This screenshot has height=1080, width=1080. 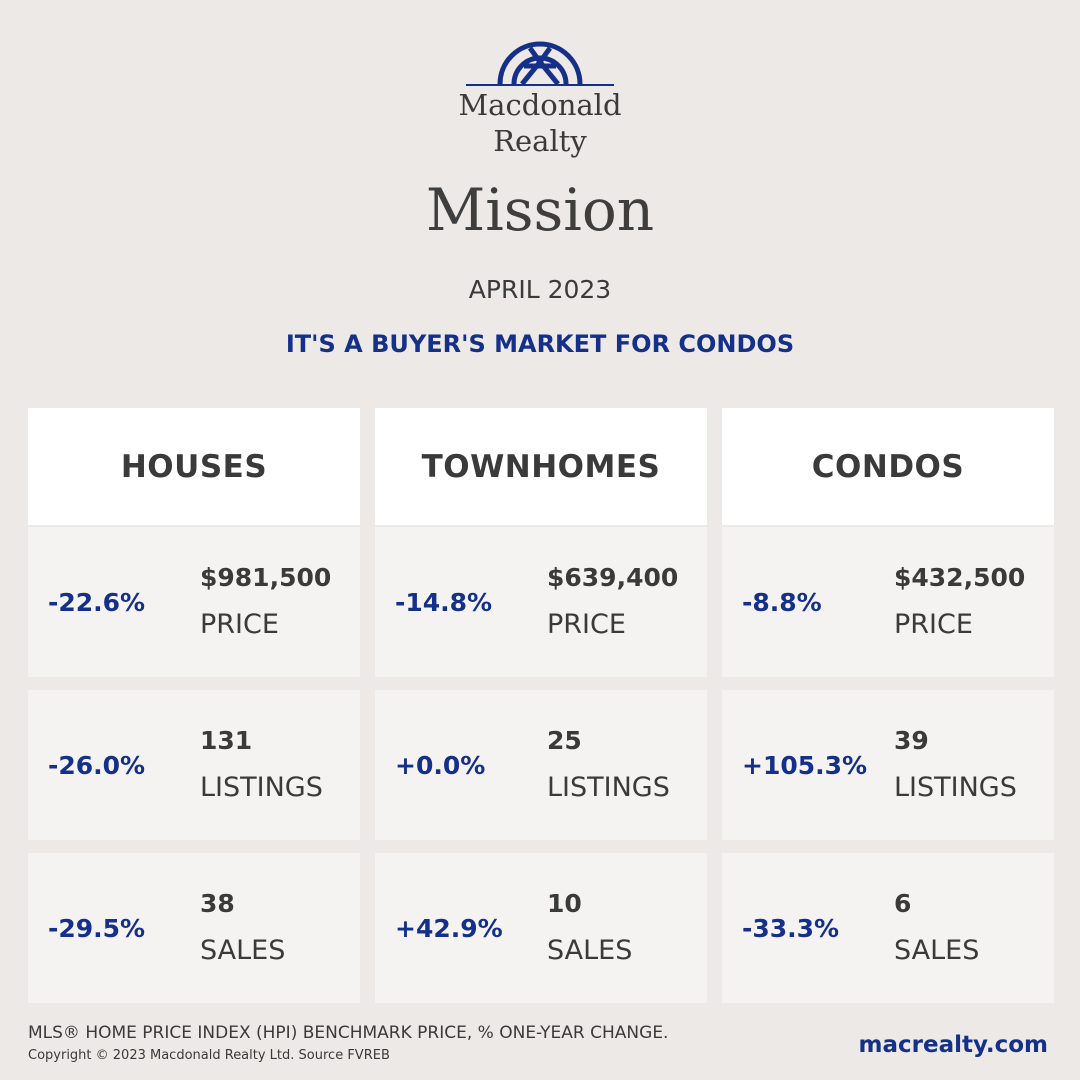 I want to click on change: +0.0%, so click(x=440, y=765).